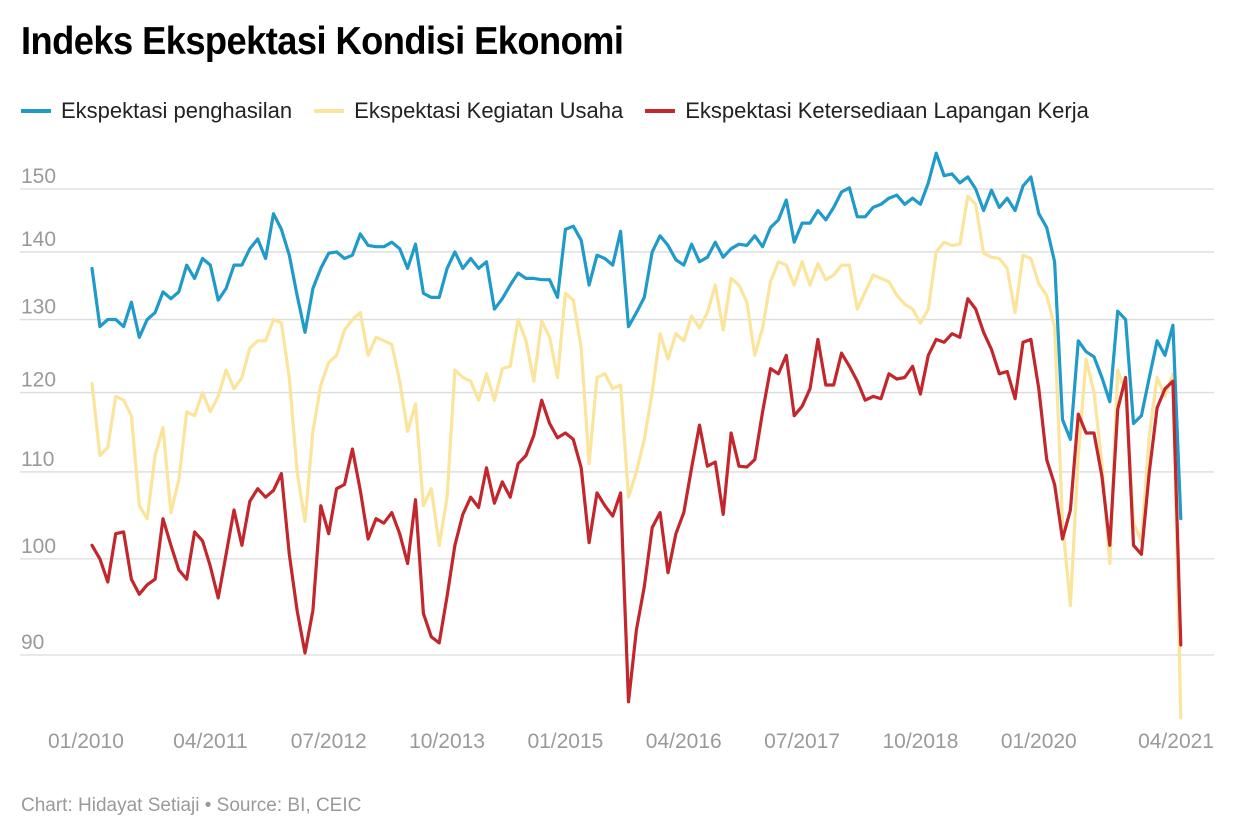 This screenshot has height=840, width=1240. I want to click on x-tick-label: 04/2021, so click(1176, 741).